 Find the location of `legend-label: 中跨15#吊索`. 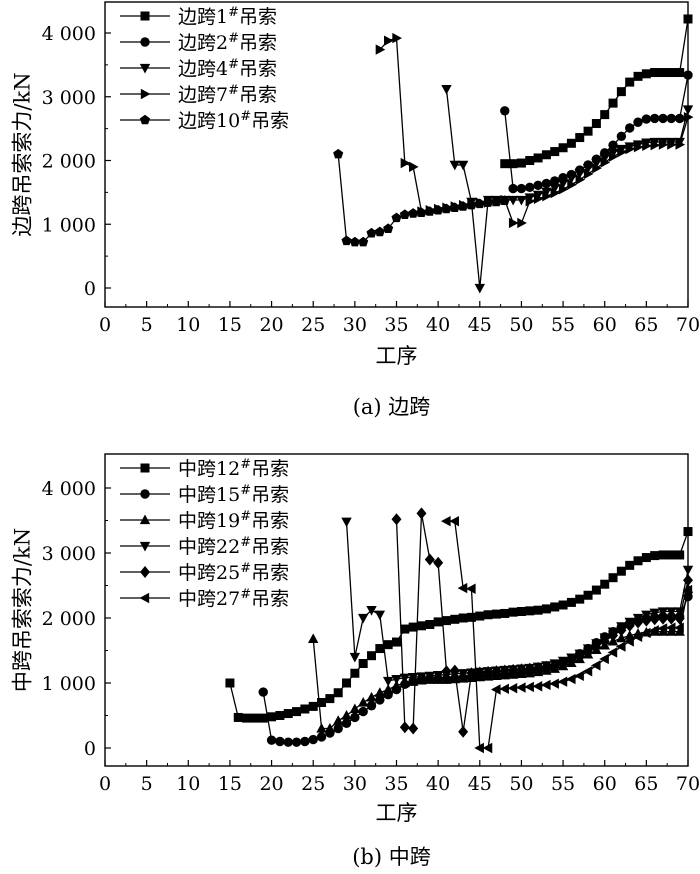

legend-label: 中跨15#吊索 is located at coordinates (233, 494).